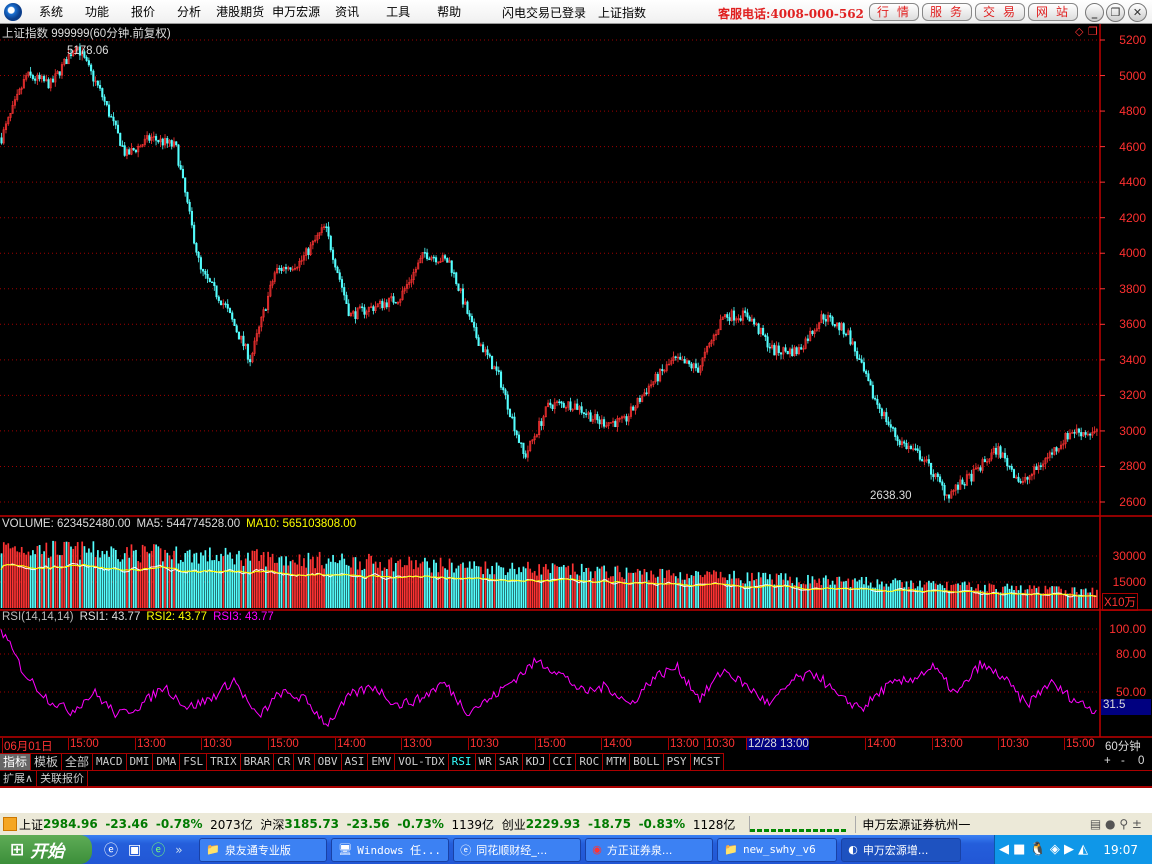  I want to click on quicklaunch-browser-icon: ⓔ, so click(158, 850).